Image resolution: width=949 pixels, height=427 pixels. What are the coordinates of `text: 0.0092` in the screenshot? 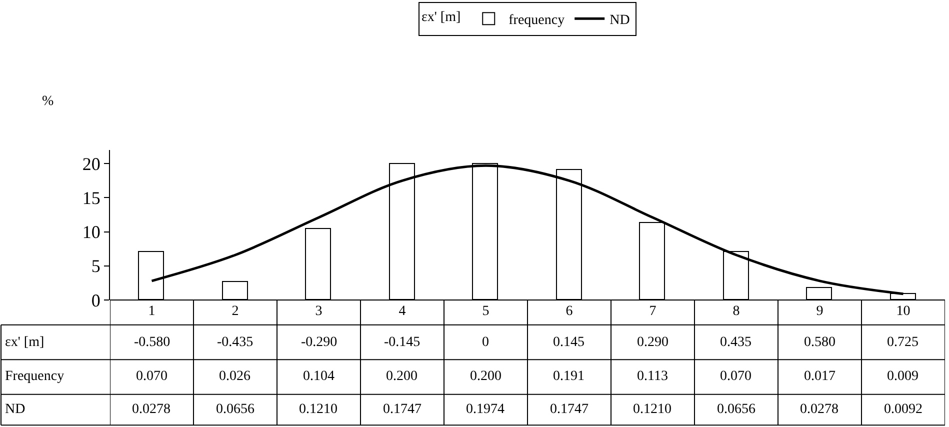 It's located at (903, 409).